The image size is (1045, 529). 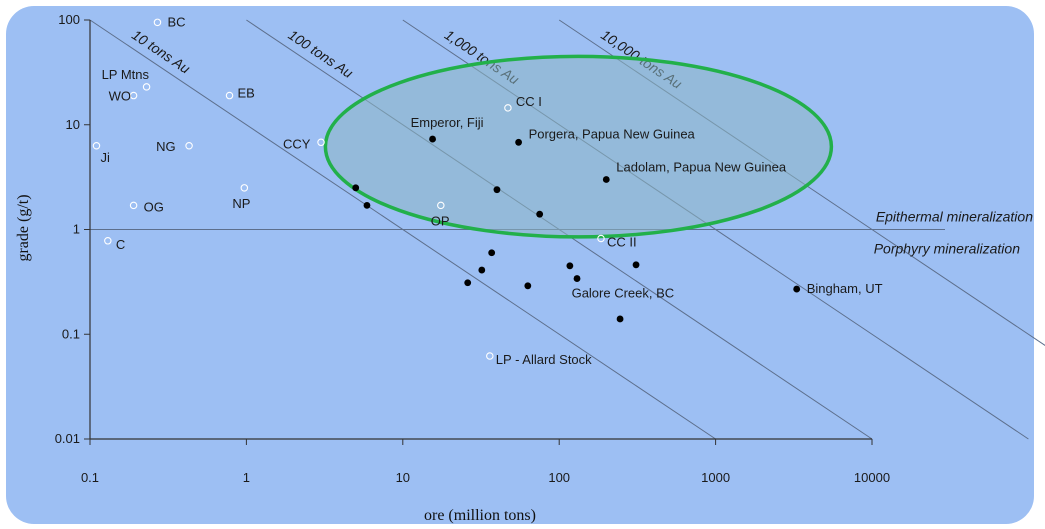 I want to click on y-tick-label-4: 100, so click(x=69, y=19).